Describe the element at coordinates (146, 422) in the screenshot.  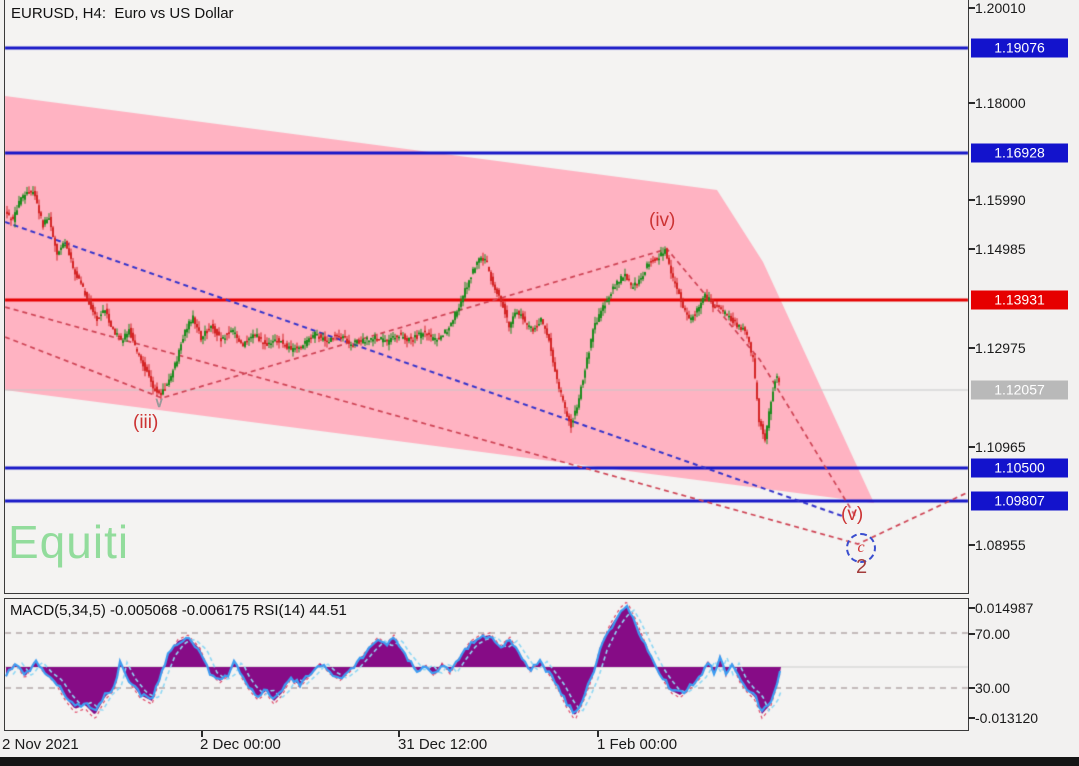
I see `wave-label-iii: (iii)` at that location.